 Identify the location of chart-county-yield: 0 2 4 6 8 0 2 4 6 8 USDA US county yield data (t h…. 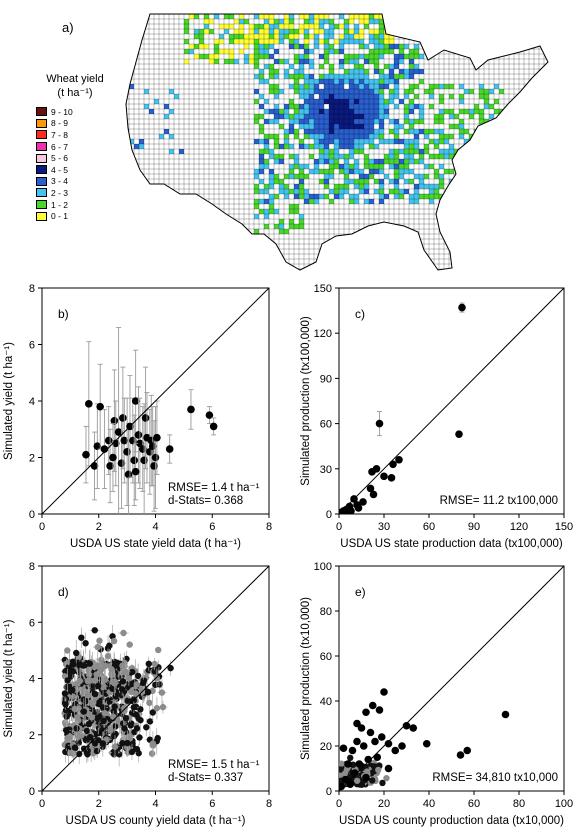
(137, 694).